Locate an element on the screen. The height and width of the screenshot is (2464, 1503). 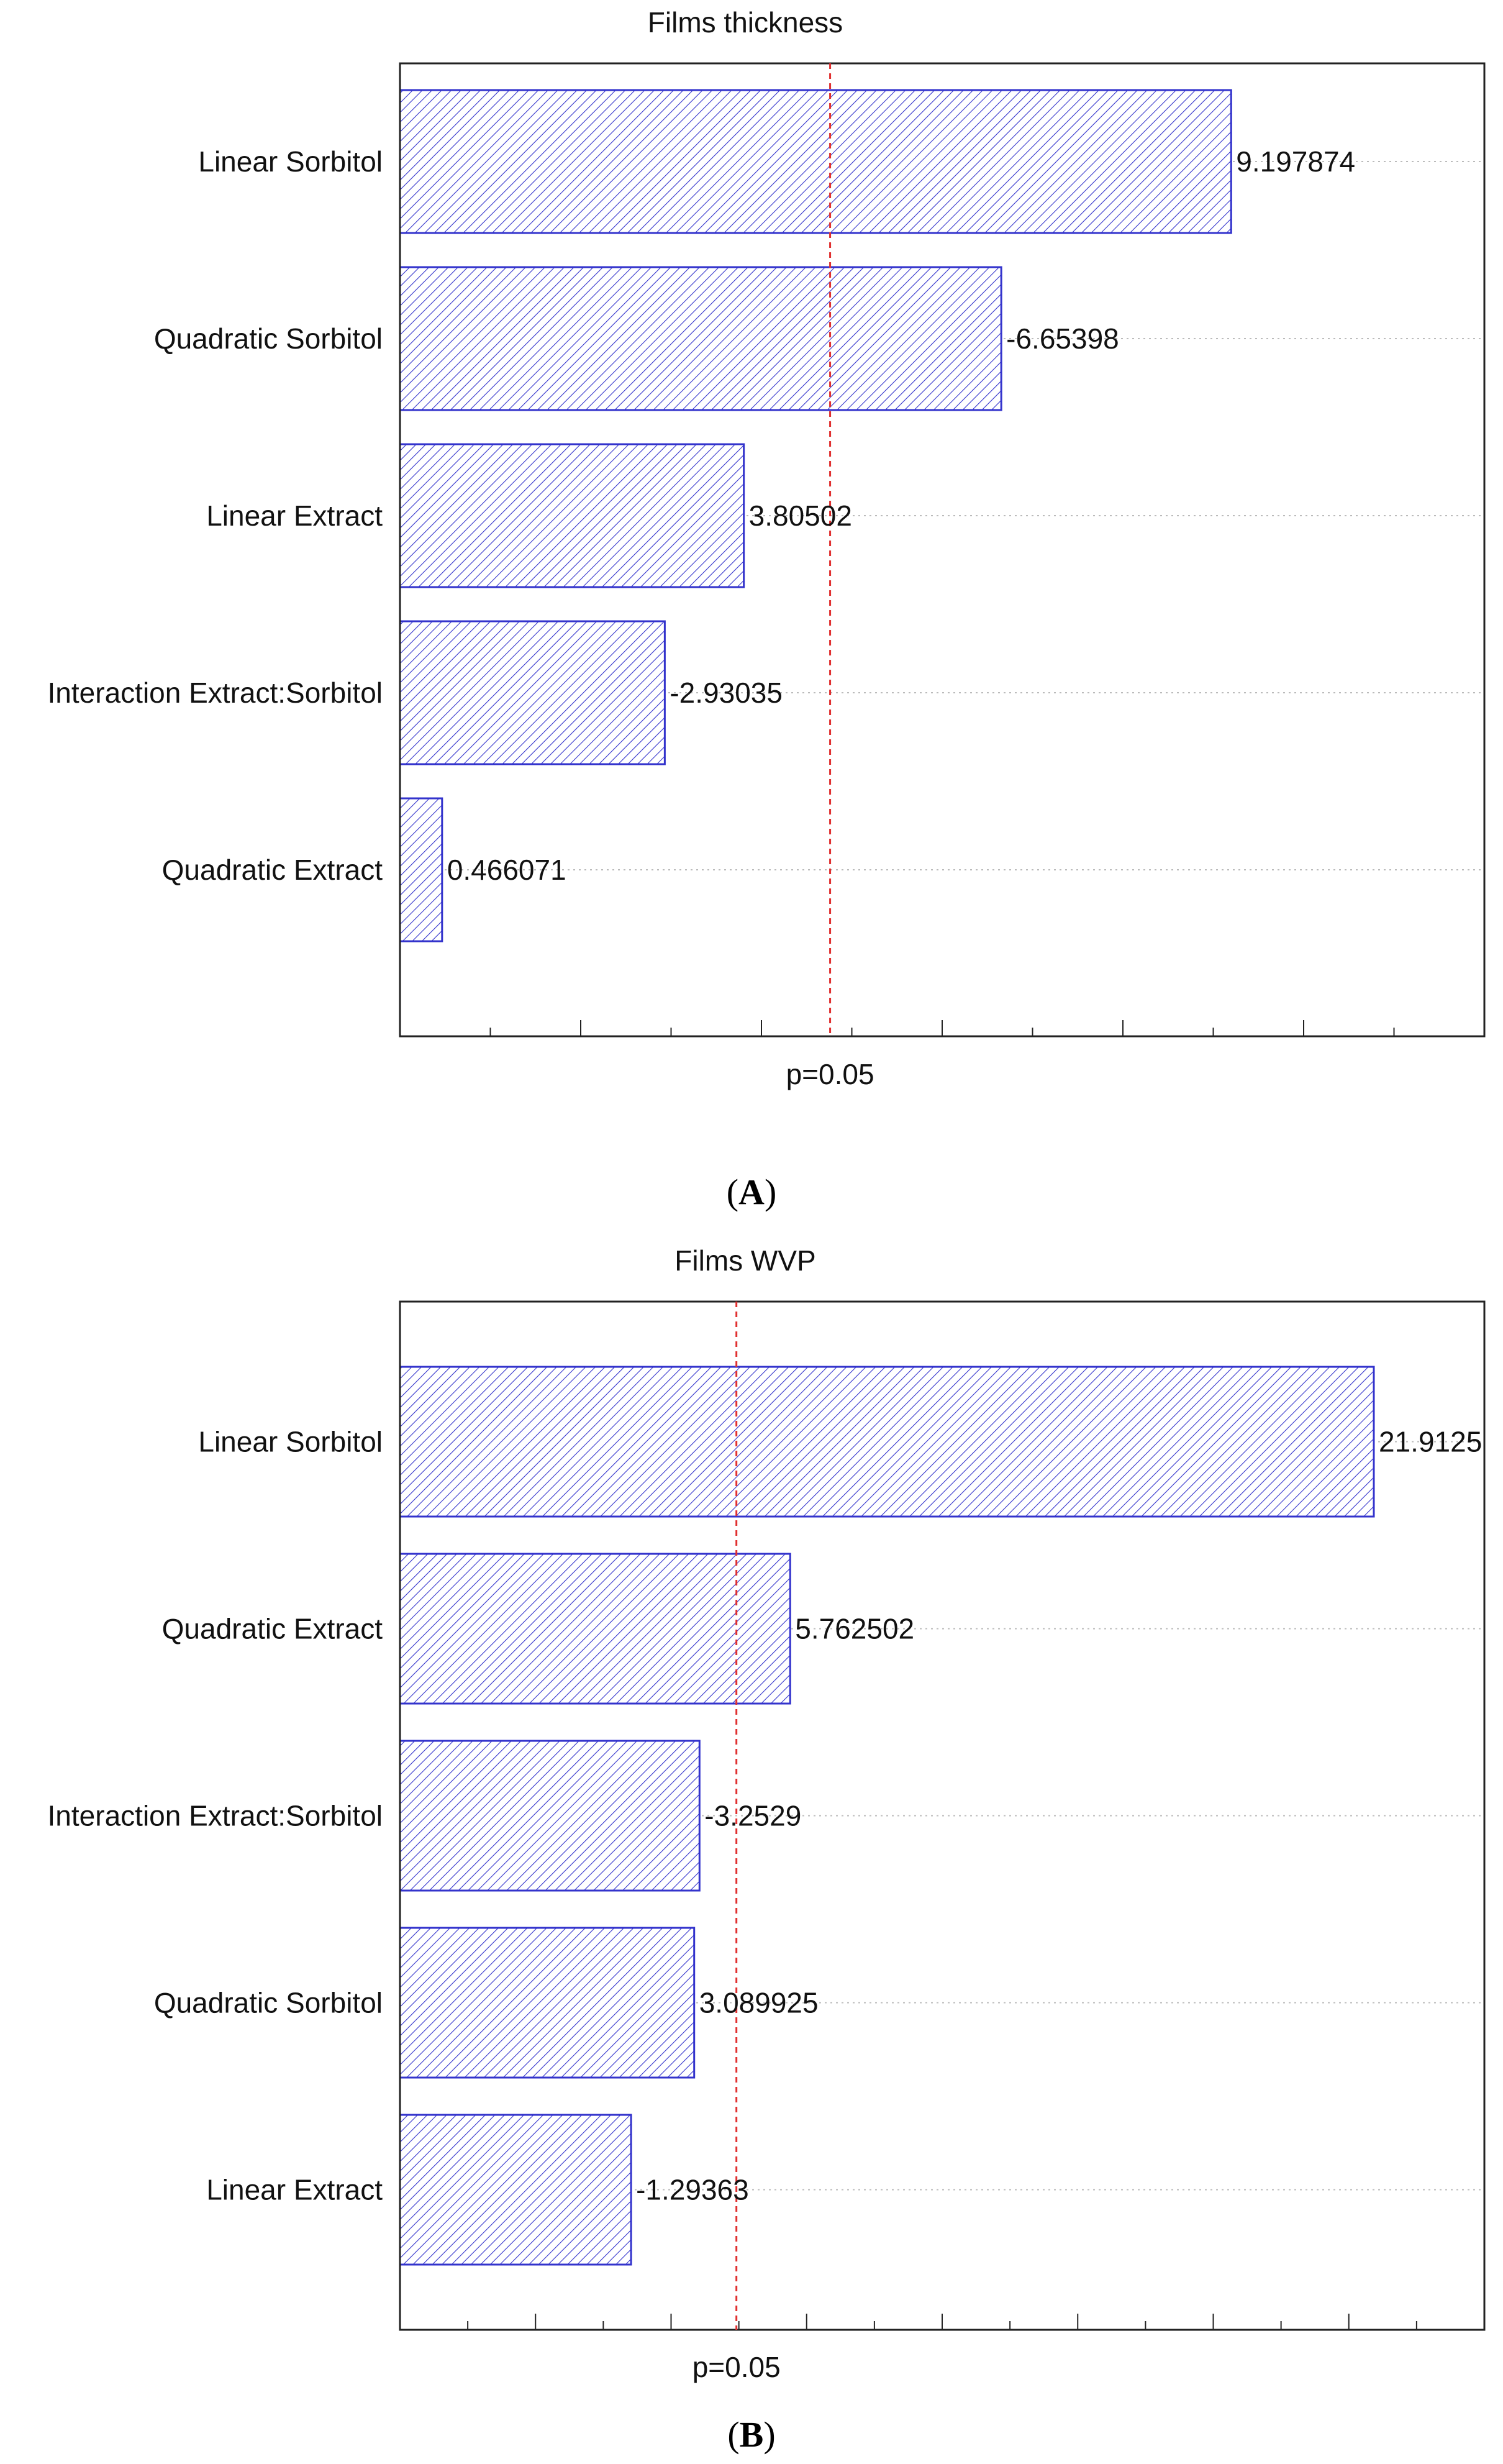
value-label: 9.197874 is located at coordinates (1295, 161).